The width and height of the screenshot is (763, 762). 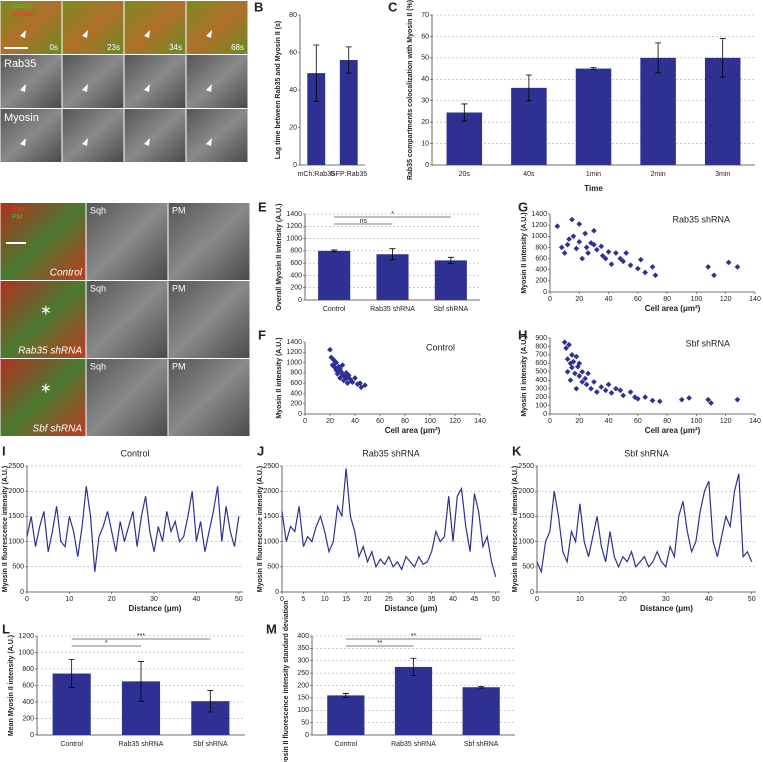 I want to click on y-tick-label: 700, so click(x=541, y=355).